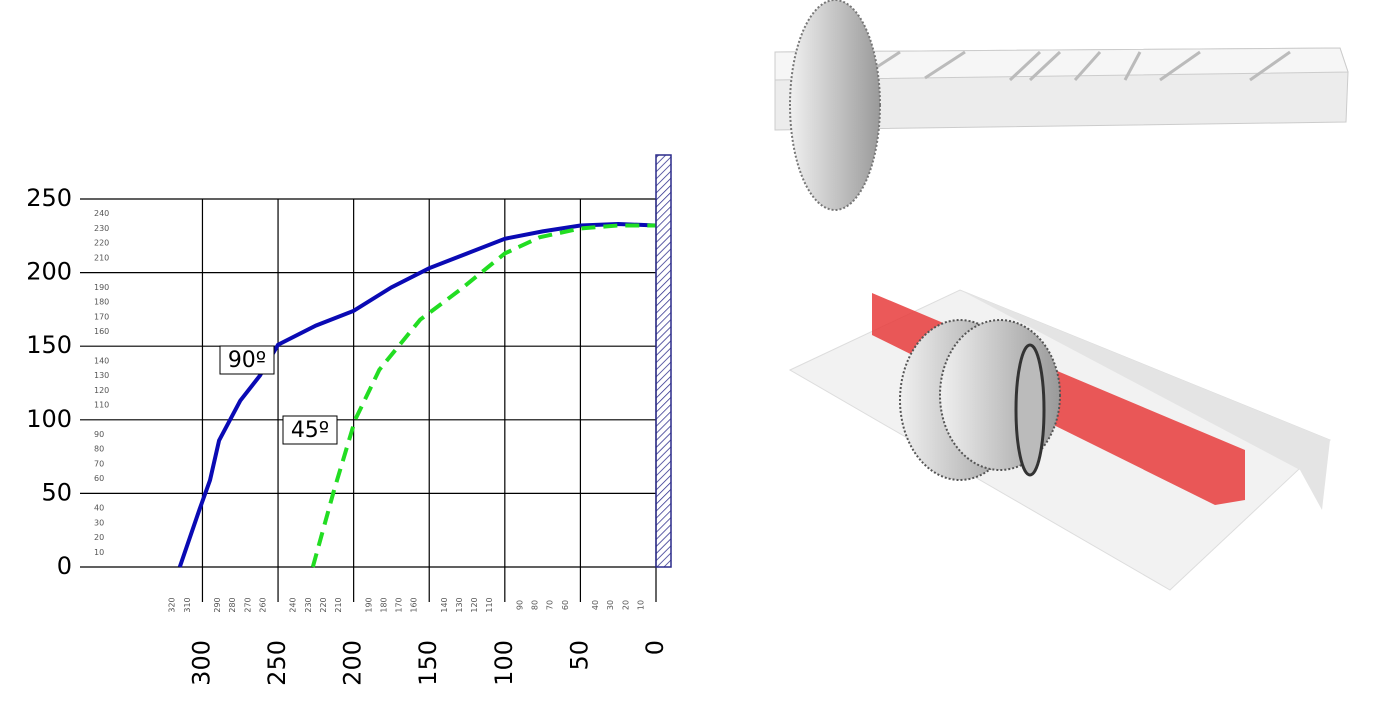 This screenshot has width=1384, height=720. I want to click on y-minor-label: 20, so click(99, 537).